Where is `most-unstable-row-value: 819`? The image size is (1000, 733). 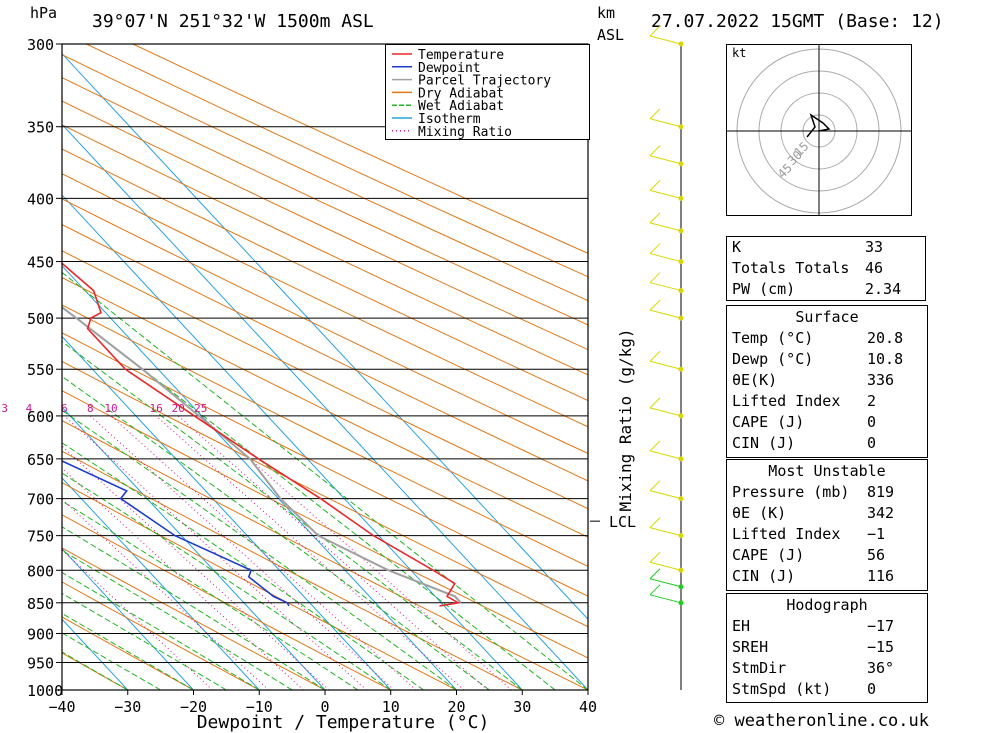
most-unstable-row-value: 819 is located at coordinates (881, 492).